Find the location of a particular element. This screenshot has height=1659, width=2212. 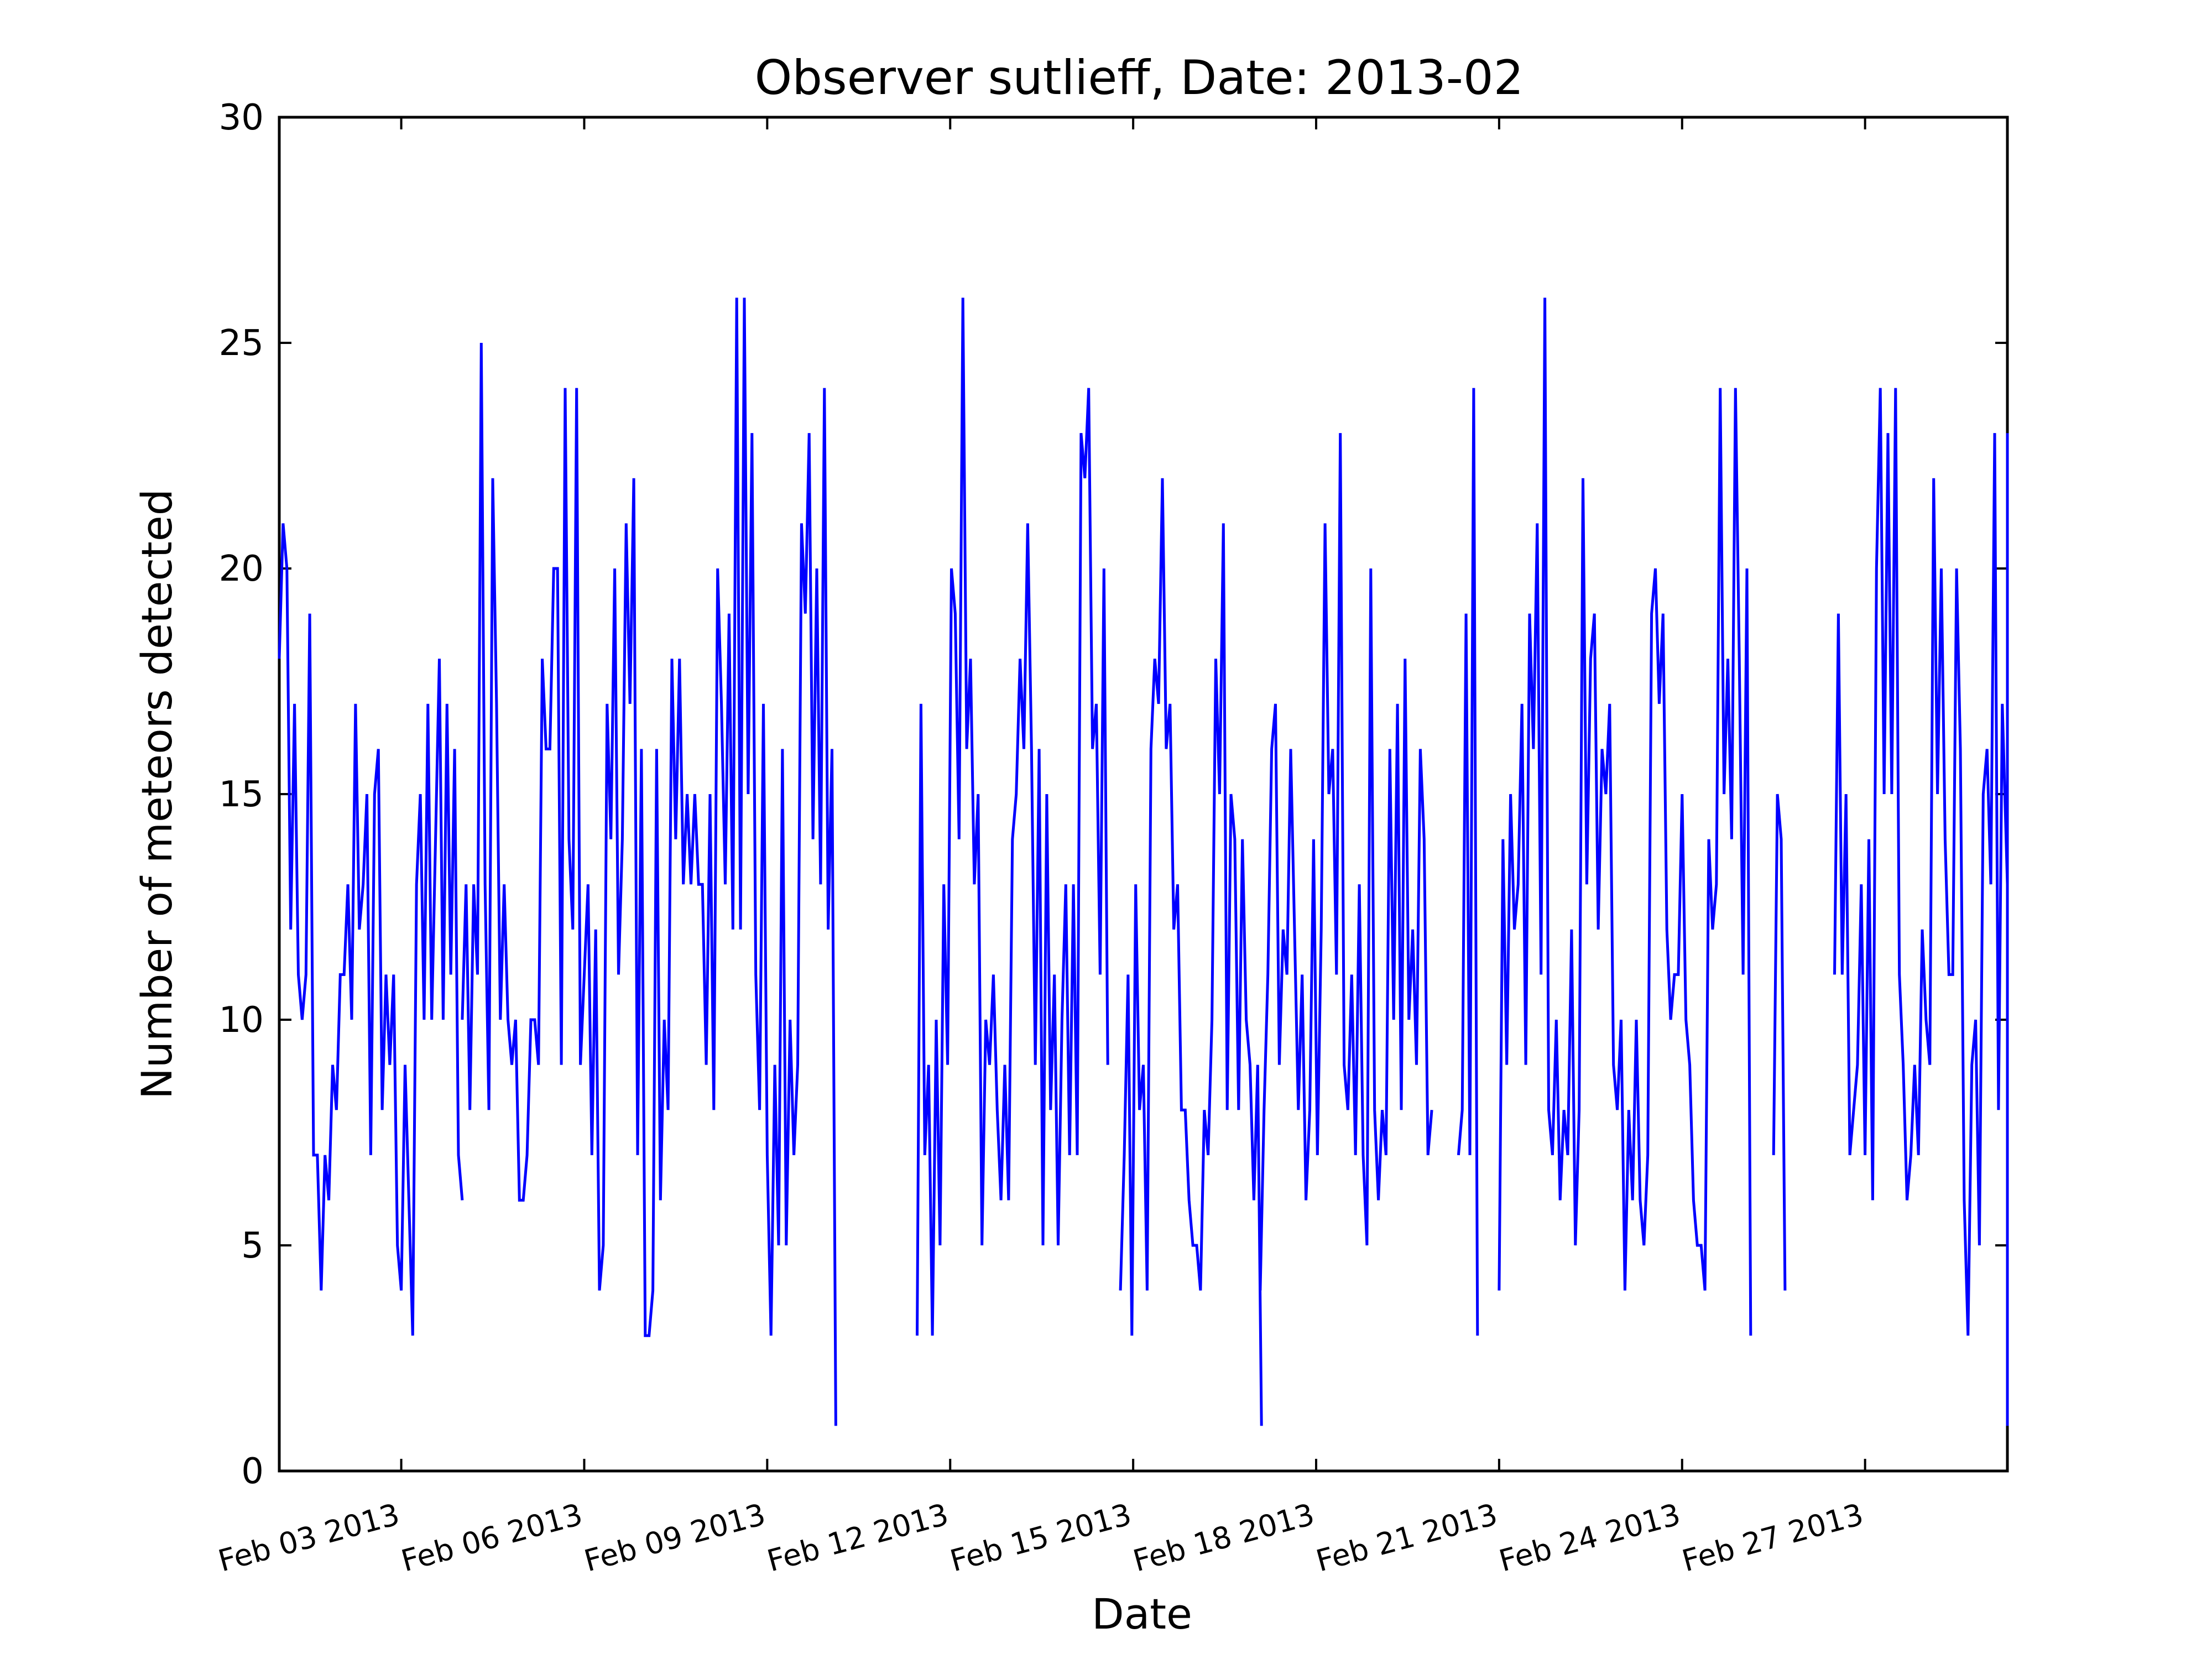

y-tick-label: 0 is located at coordinates (253, 1472).